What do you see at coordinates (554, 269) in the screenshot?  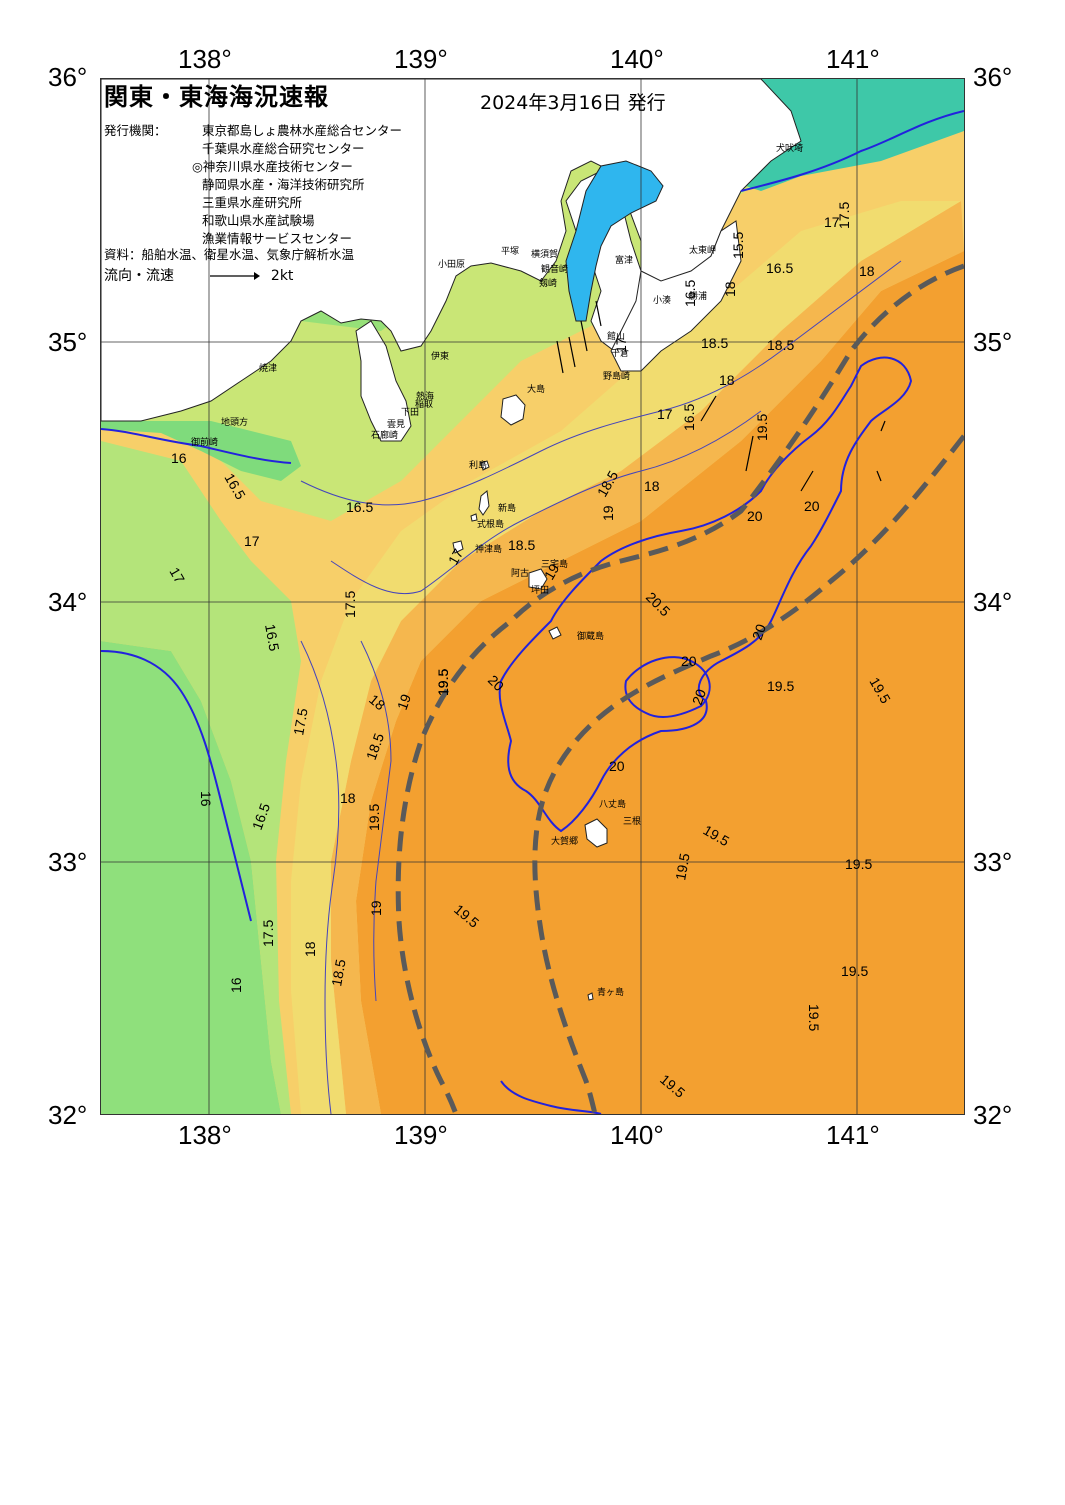 I see `place-label: 観音崎` at bounding box center [554, 269].